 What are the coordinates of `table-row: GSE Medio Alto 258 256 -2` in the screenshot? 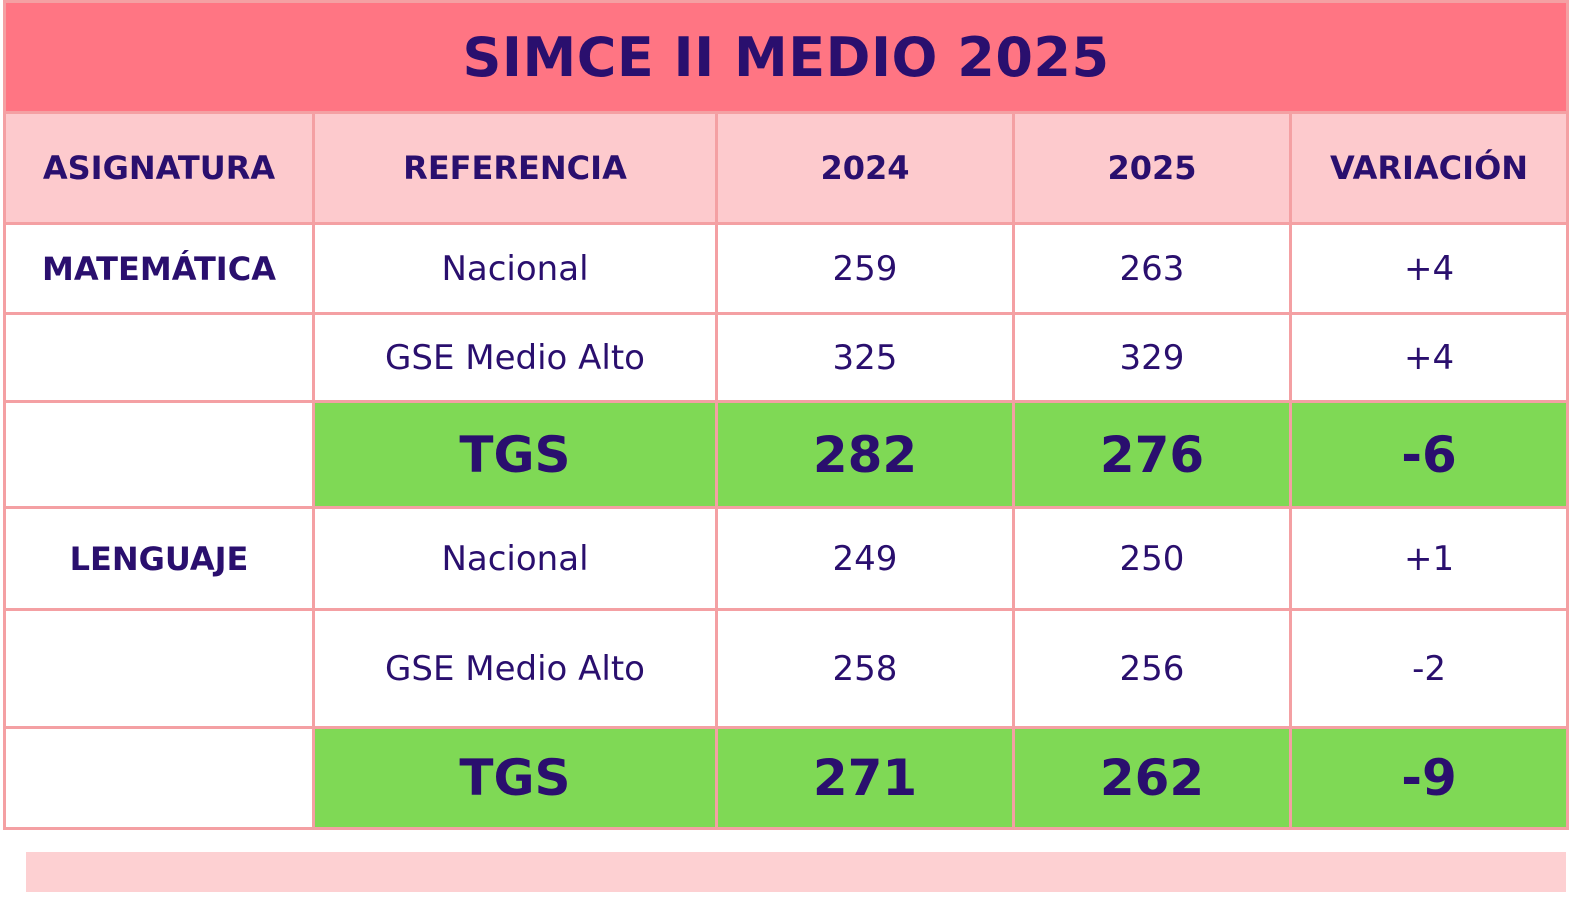 It's located at (786, 668).